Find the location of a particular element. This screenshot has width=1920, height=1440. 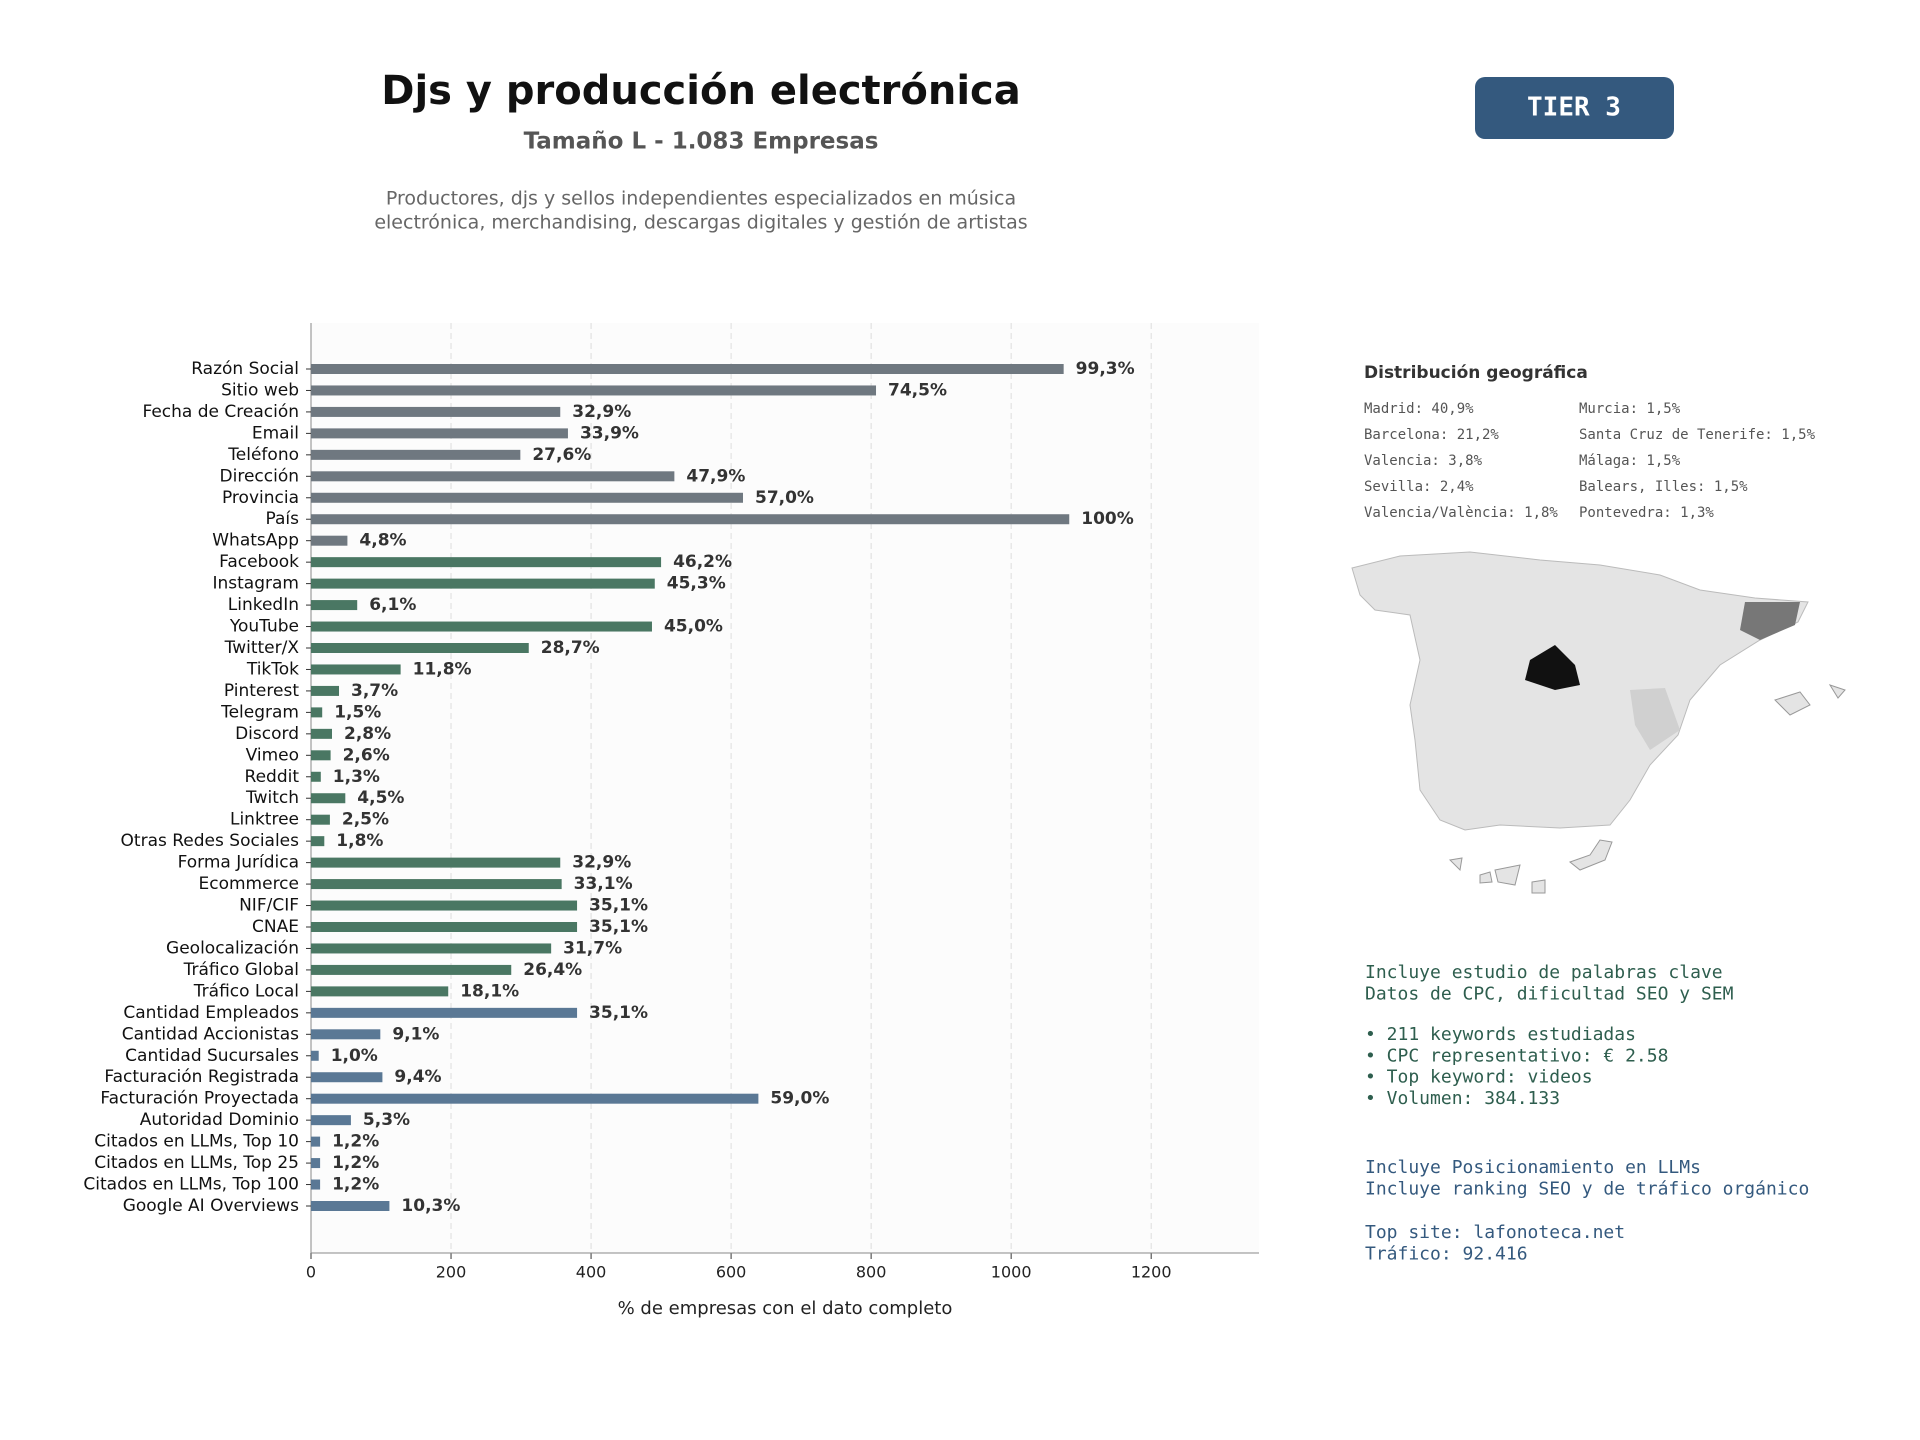

y-tick-label: Cantidad Accionistas is located at coordinates (210, 1034).